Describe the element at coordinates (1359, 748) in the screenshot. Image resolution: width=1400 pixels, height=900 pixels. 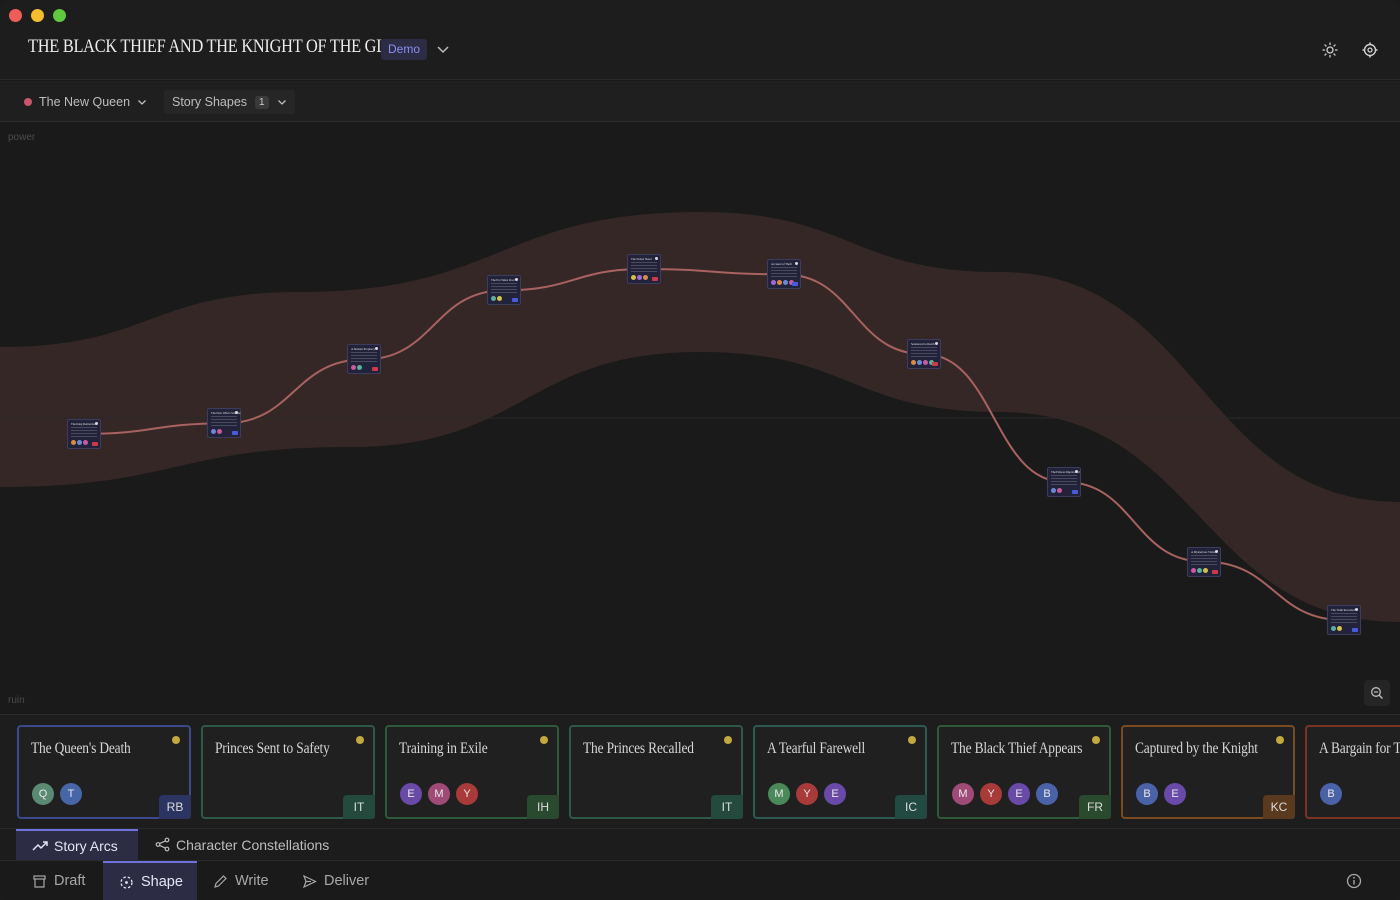
I see `scene-title: A Bargain for T` at that location.